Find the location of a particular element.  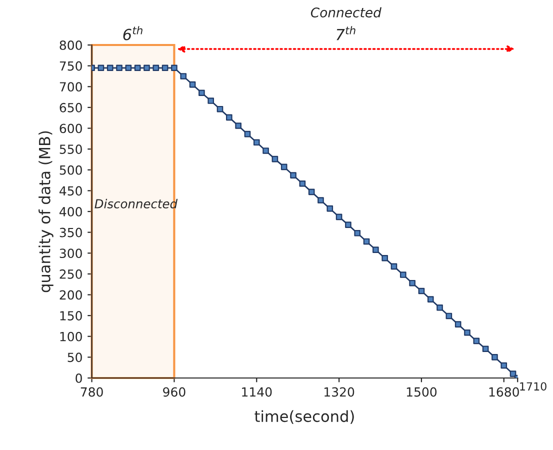

band-label: 6$^{th}$ is located at coordinates (132, 33).